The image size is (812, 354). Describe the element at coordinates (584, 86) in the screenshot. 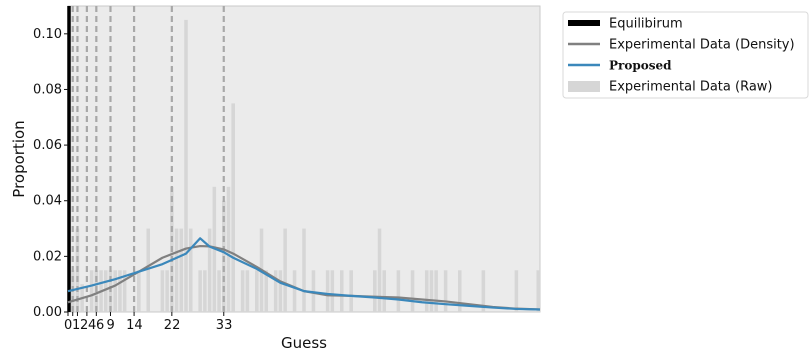

I see `legend-marker` at that location.